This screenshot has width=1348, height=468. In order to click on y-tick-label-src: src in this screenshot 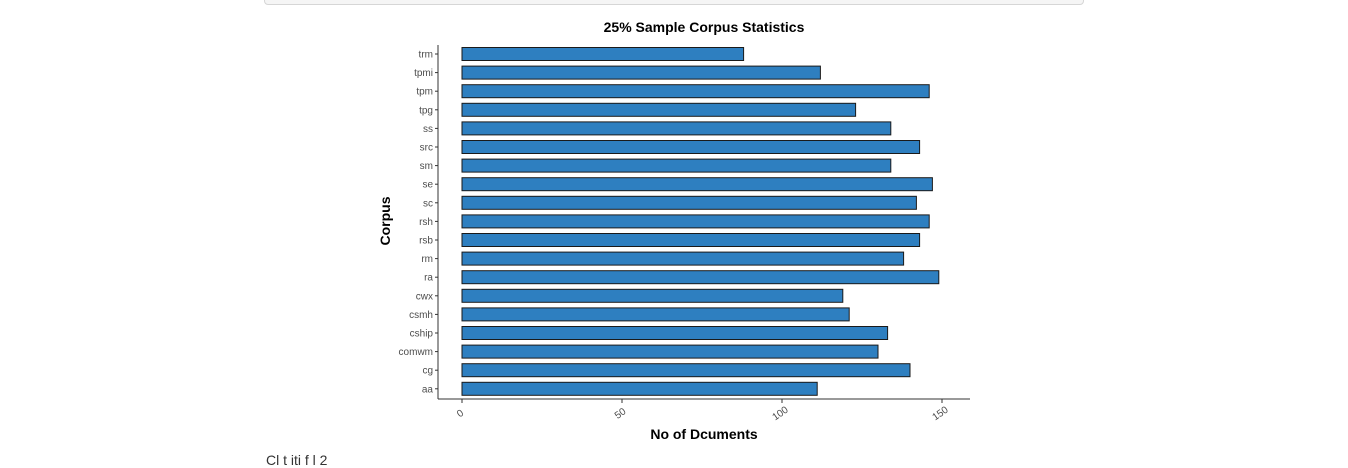, I will do `click(426, 148)`.